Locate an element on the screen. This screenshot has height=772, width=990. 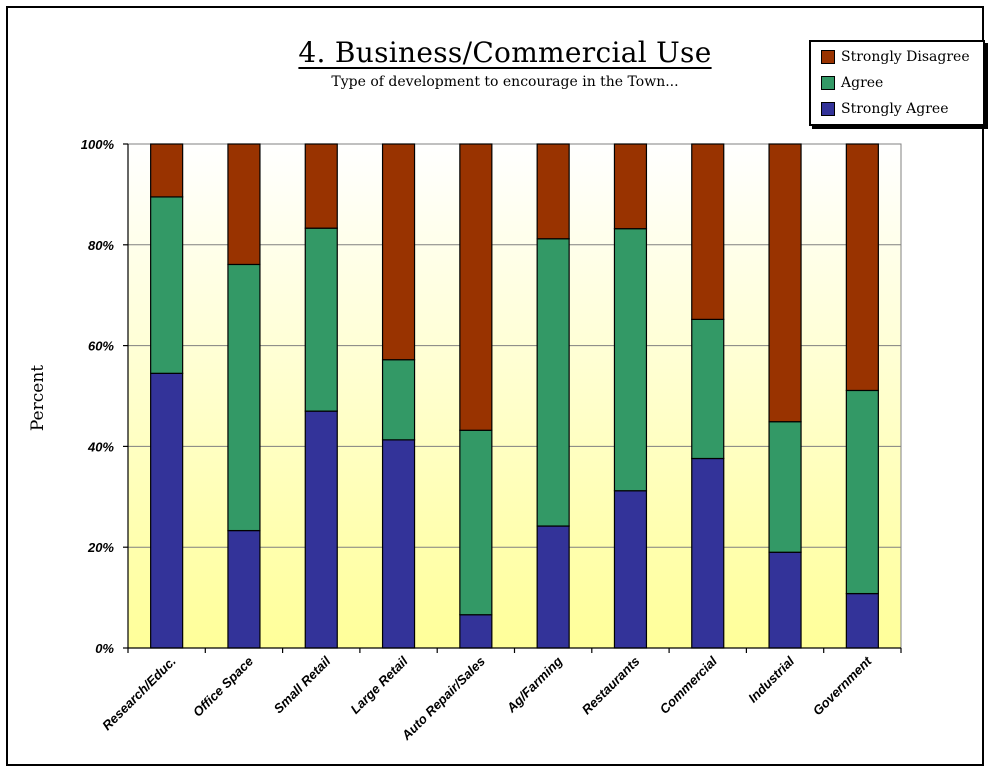
y-tick-label: 20% is located at coordinates (100, 547).